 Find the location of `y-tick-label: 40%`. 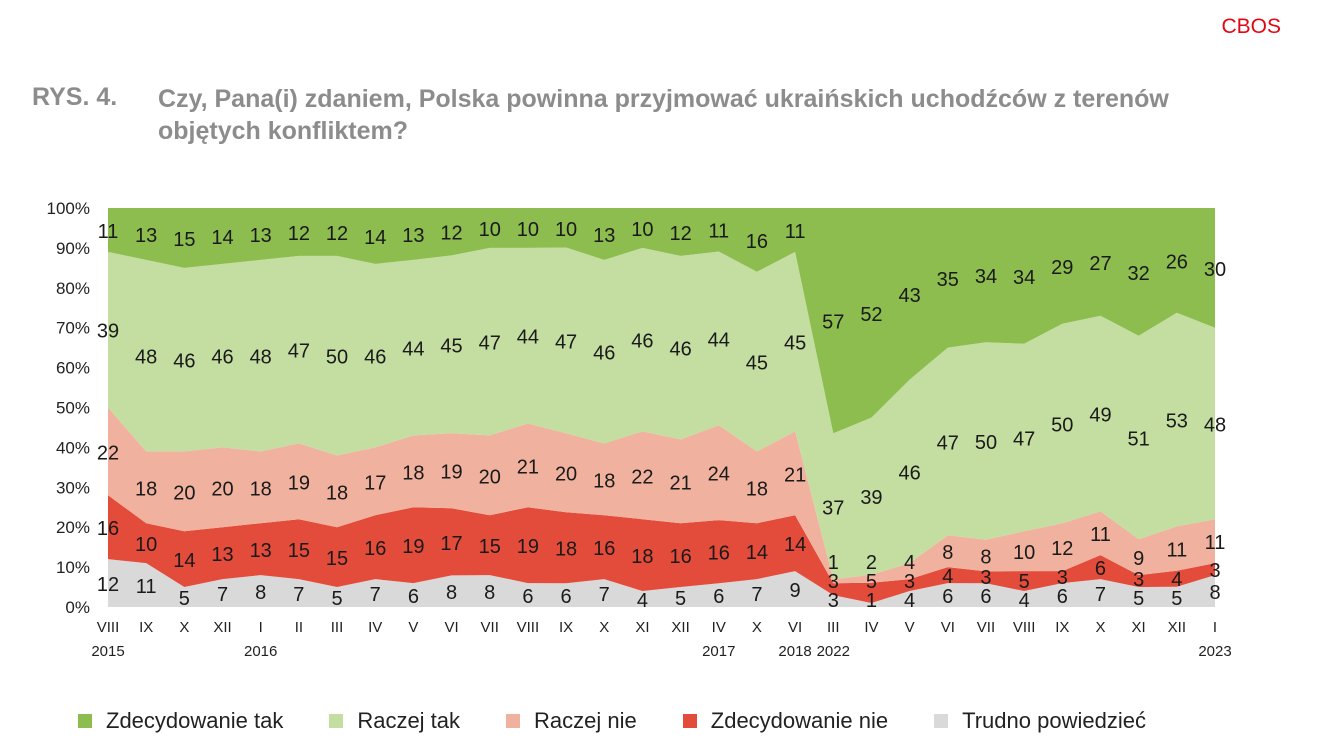

y-tick-label: 40% is located at coordinates (73, 447).